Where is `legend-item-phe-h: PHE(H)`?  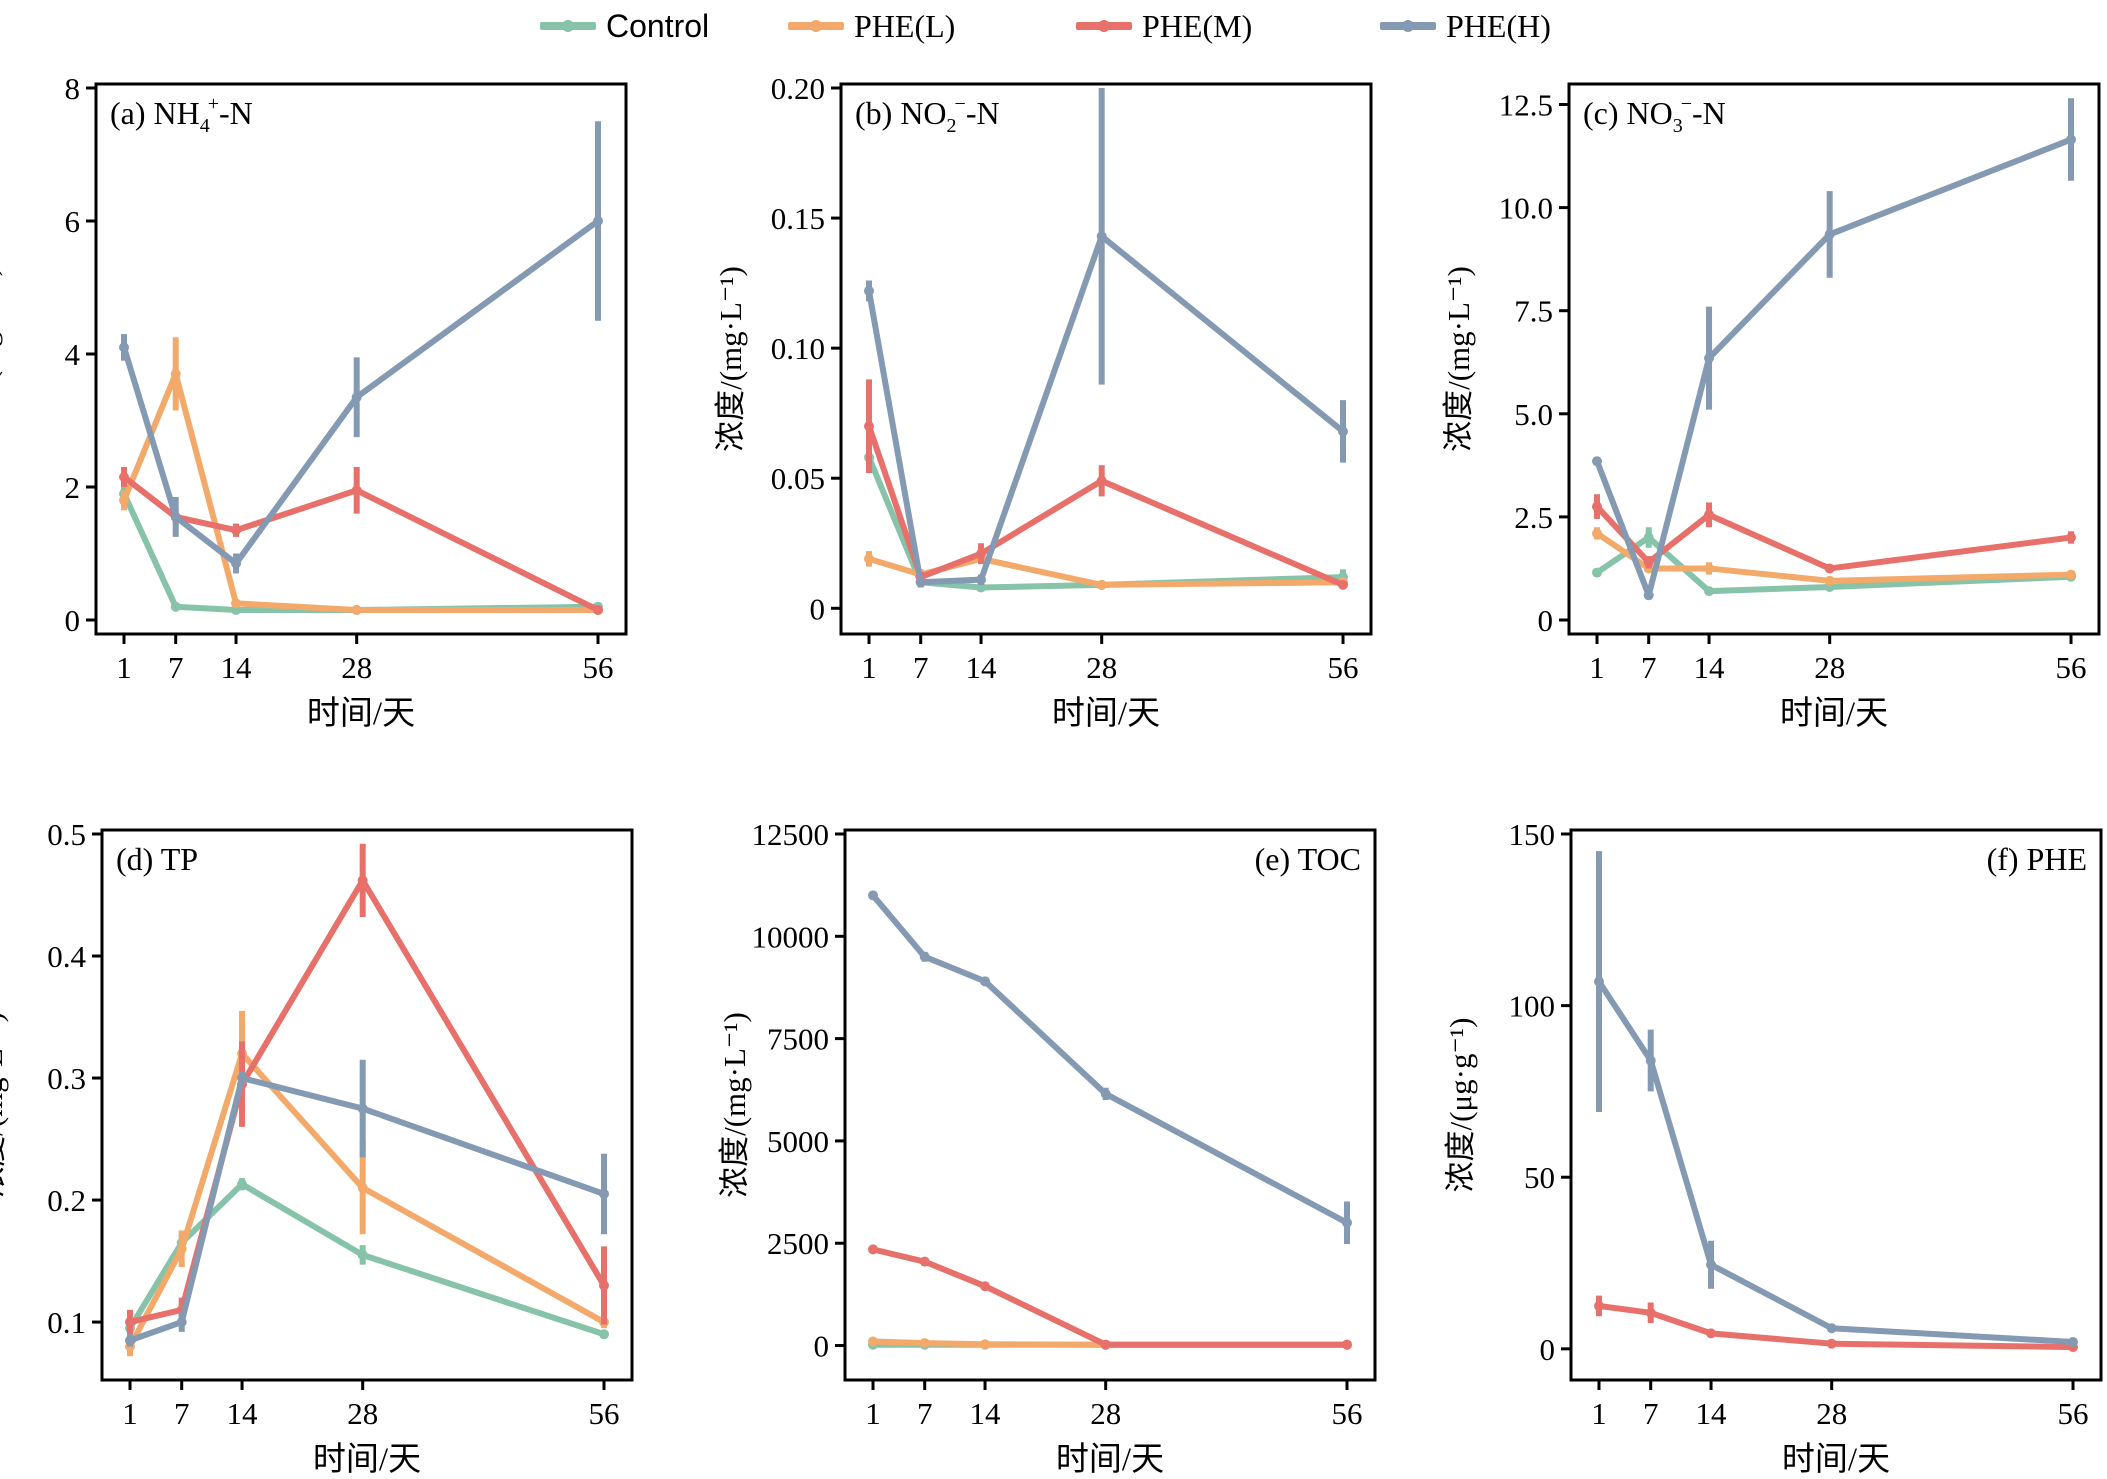
legend-item-phe-h: PHE(H) is located at coordinates (1465, 26).